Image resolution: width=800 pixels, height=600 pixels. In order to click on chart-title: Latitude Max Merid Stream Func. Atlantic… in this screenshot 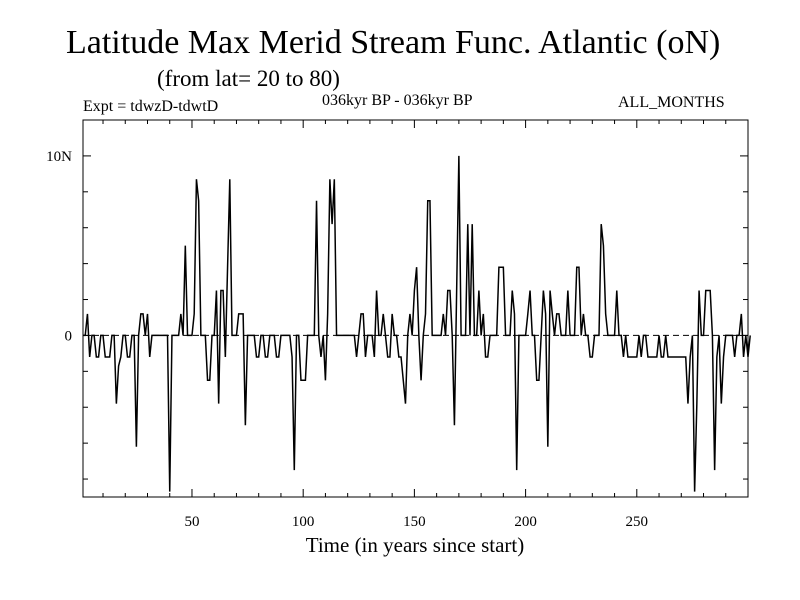, I will do `click(393, 42)`.